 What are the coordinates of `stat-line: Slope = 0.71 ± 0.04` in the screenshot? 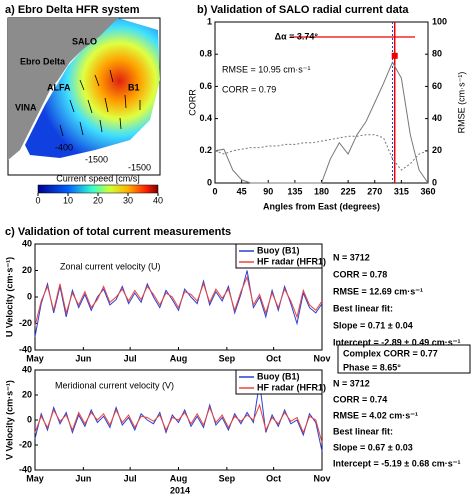 It's located at (373, 325).